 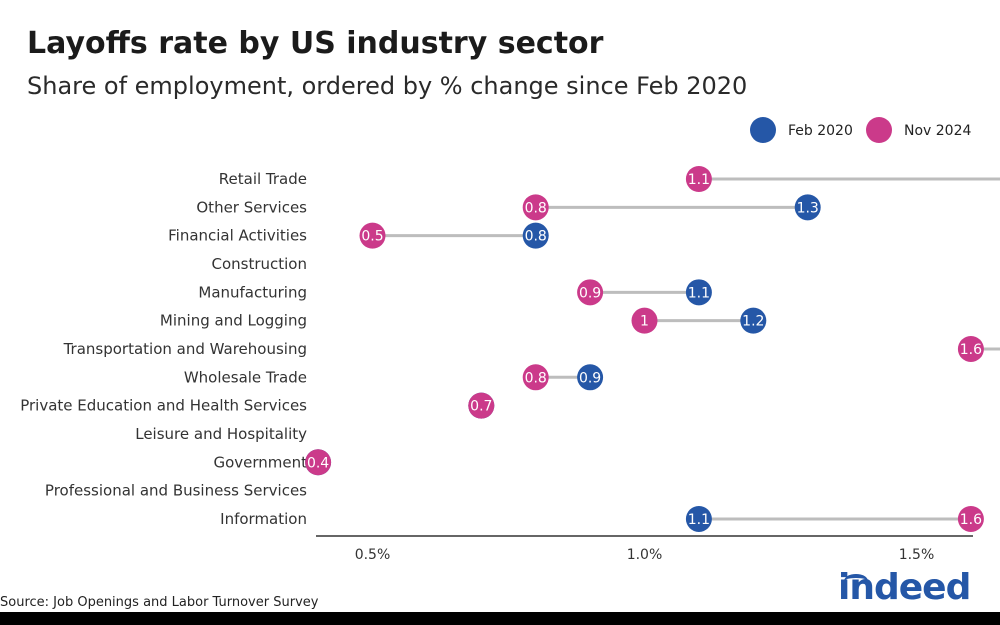 What do you see at coordinates (260, 462) in the screenshot?
I see `category-label: Government` at bounding box center [260, 462].